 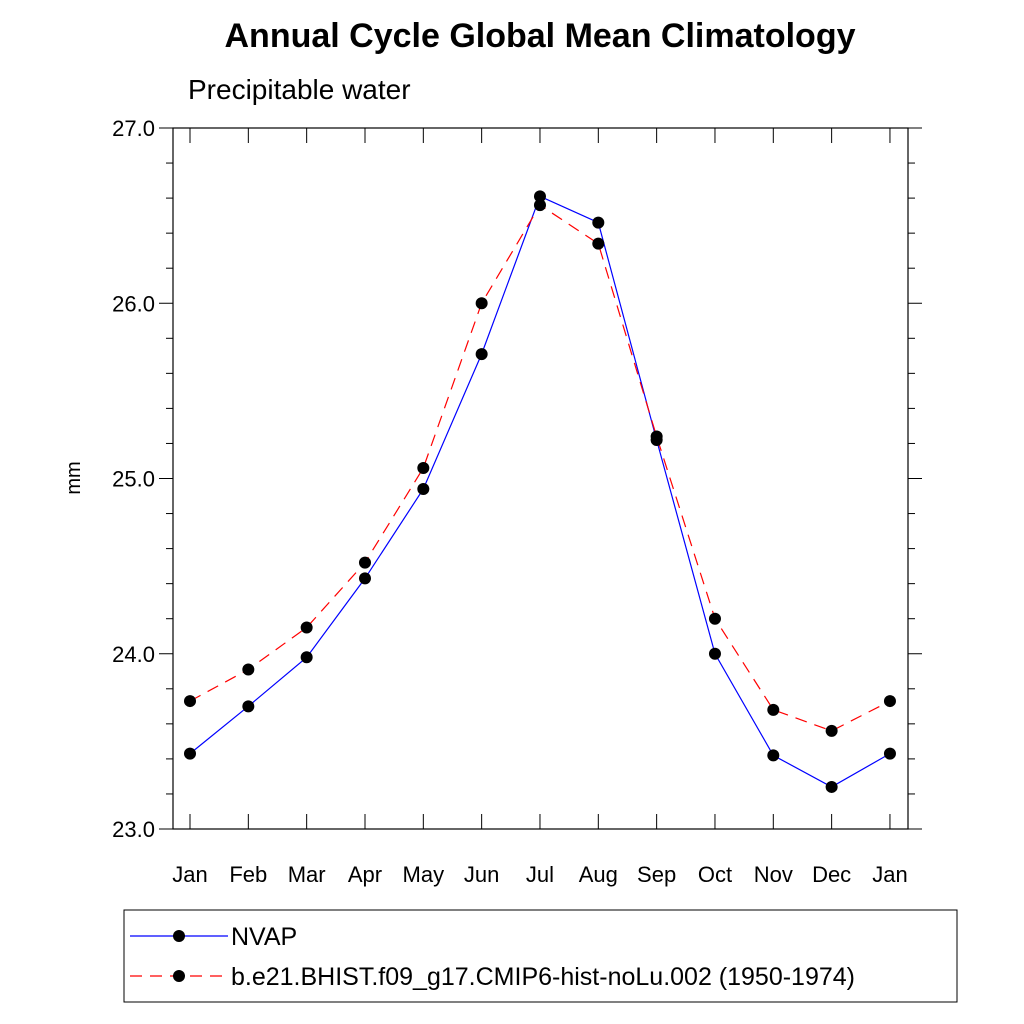 I want to click on legend-marker-model, so click(x=179, y=976).